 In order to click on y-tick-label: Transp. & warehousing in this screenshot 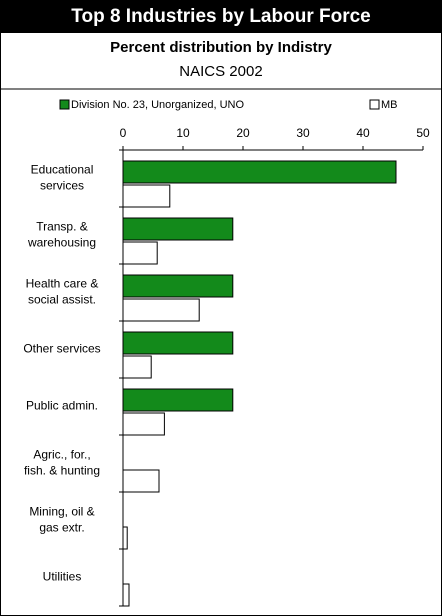, I will do `click(61, 235)`.